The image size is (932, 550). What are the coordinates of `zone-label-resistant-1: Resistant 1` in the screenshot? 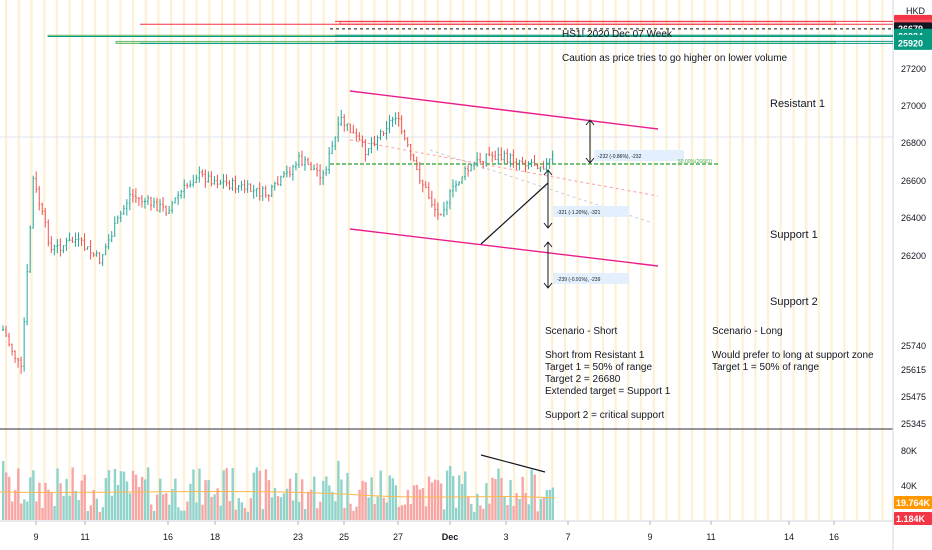 It's located at (797, 104).